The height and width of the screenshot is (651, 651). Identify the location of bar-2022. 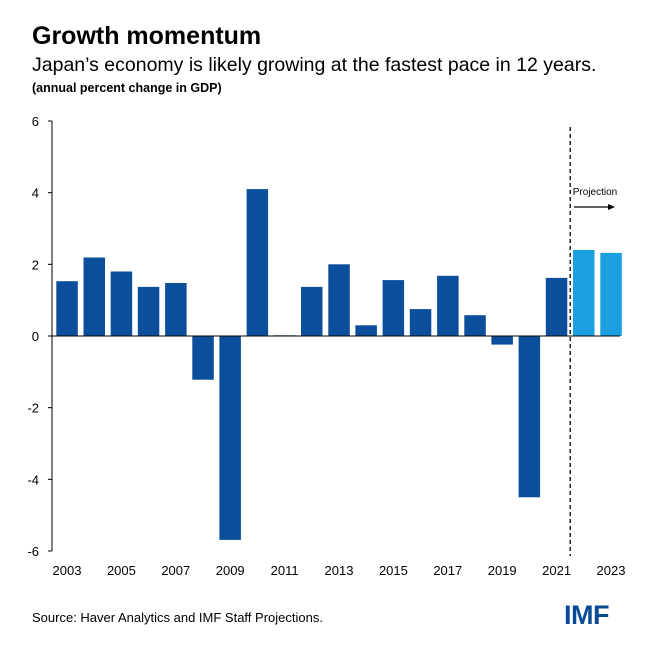
(584, 293).